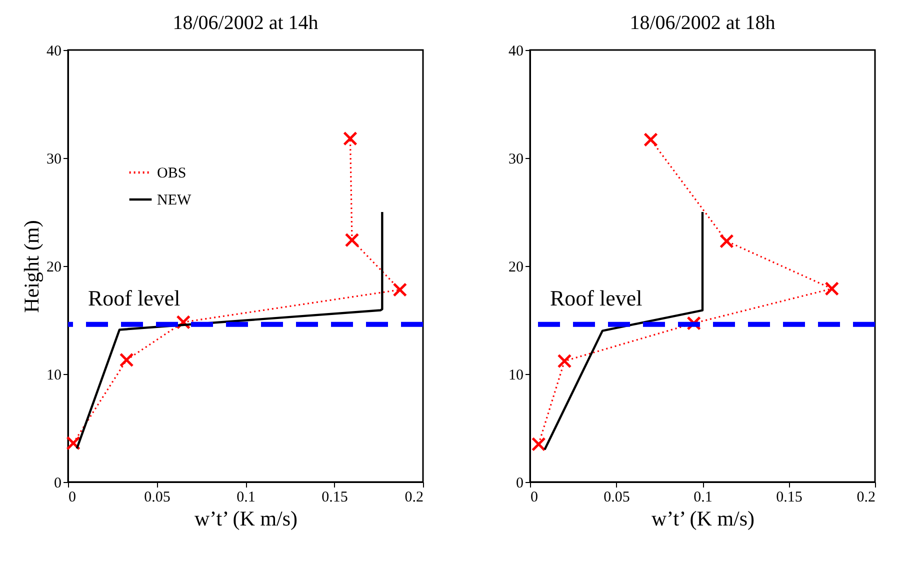 The width and height of the screenshot is (906, 581). I want to click on legend-label: OBS, so click(171, 174).